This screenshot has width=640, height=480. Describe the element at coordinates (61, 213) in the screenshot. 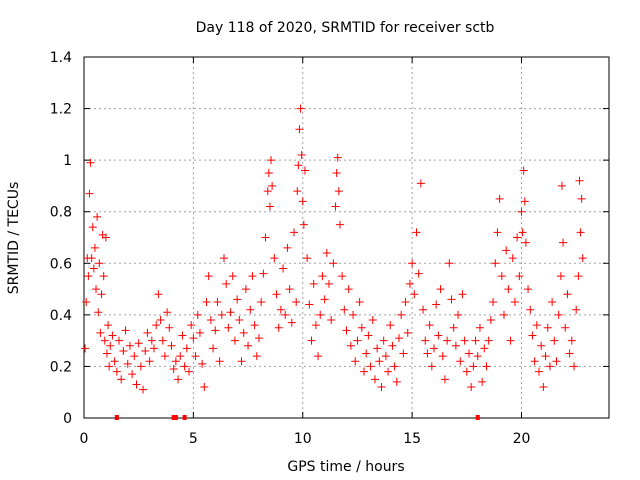

I see `y-tick-label: 0.8` at that location.